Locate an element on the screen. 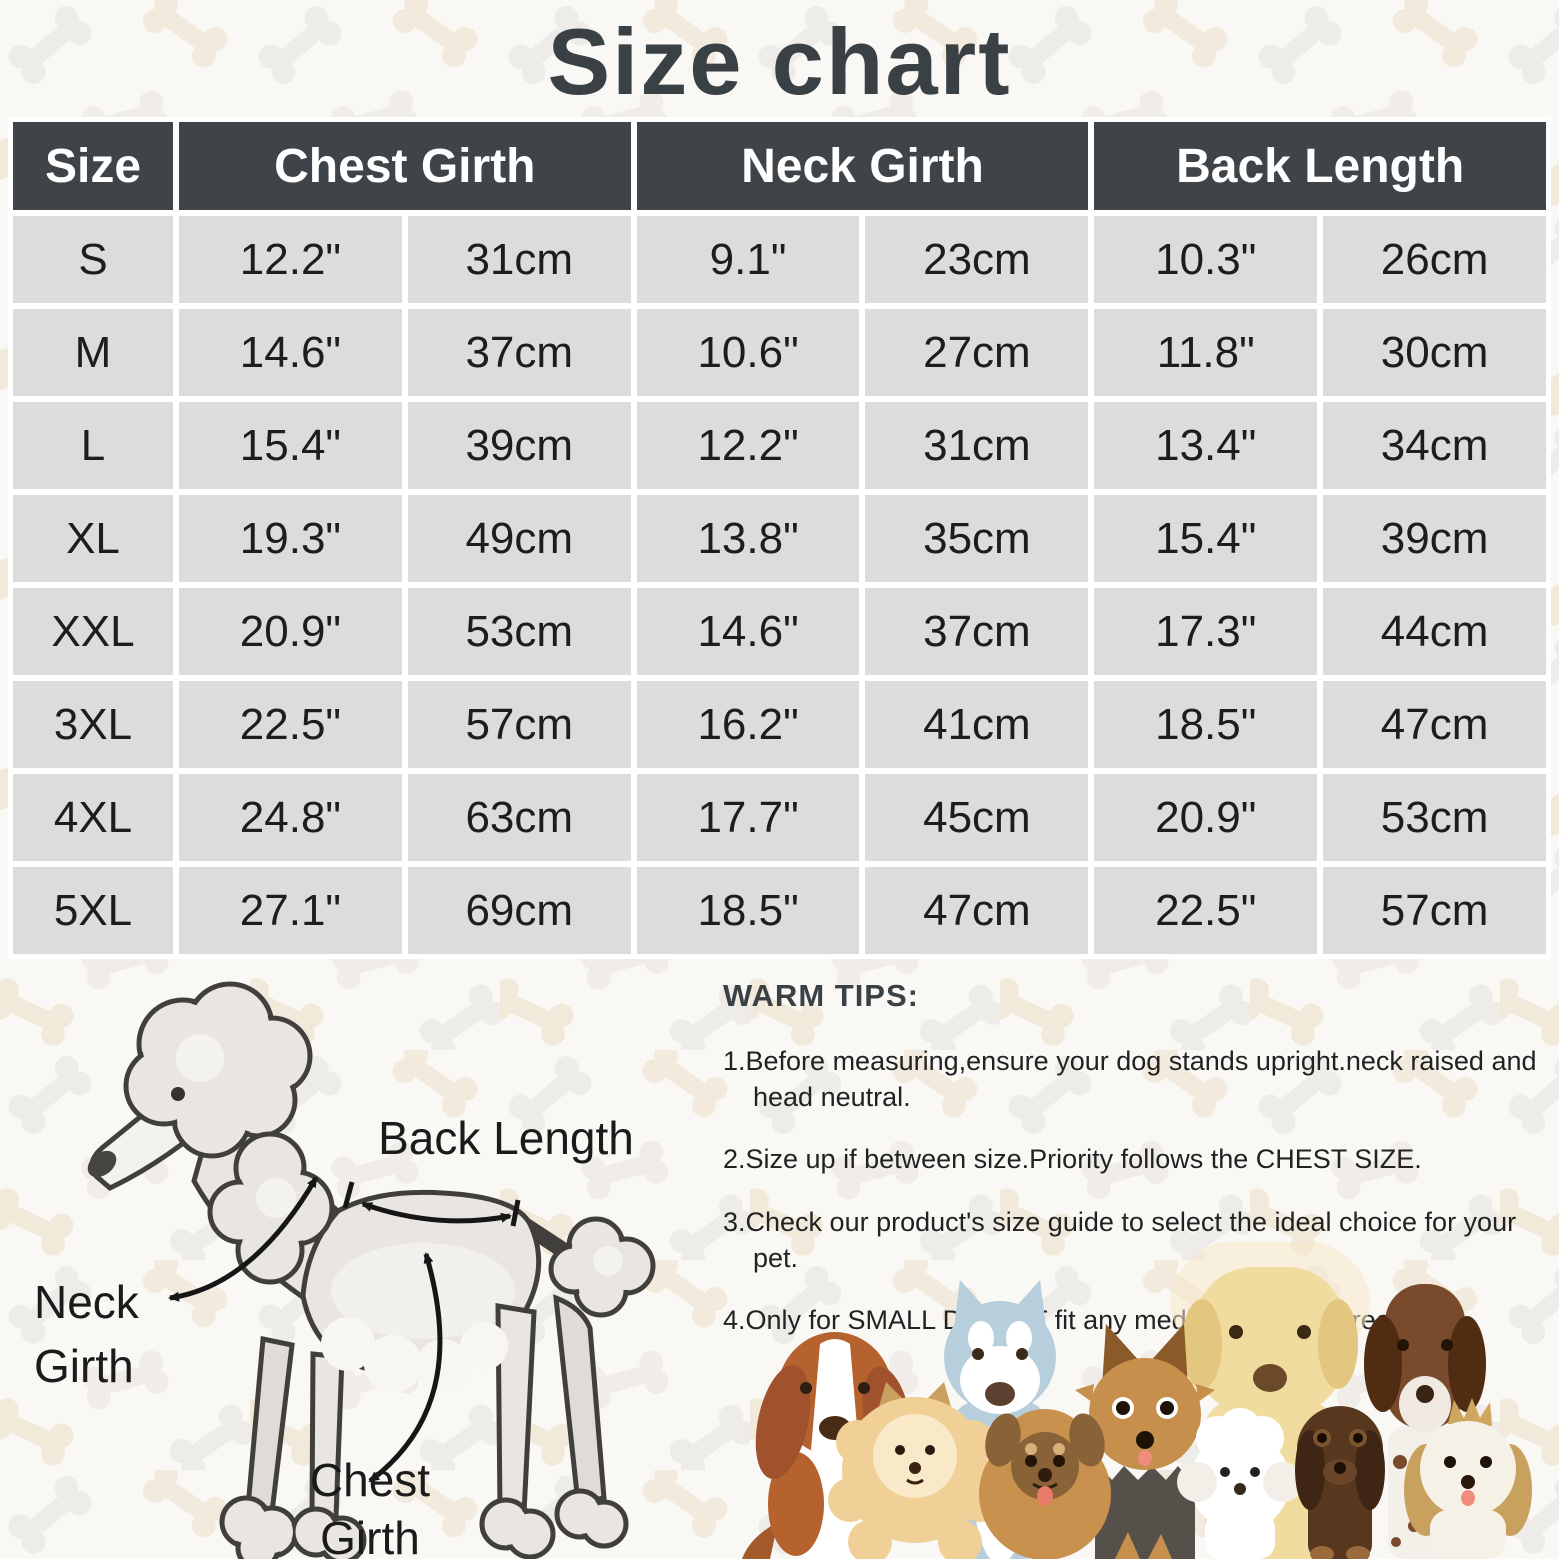 This screenshot has width=1559, height=1559. cell-chest-cm: 39cm is located at coordinates (519, 445).